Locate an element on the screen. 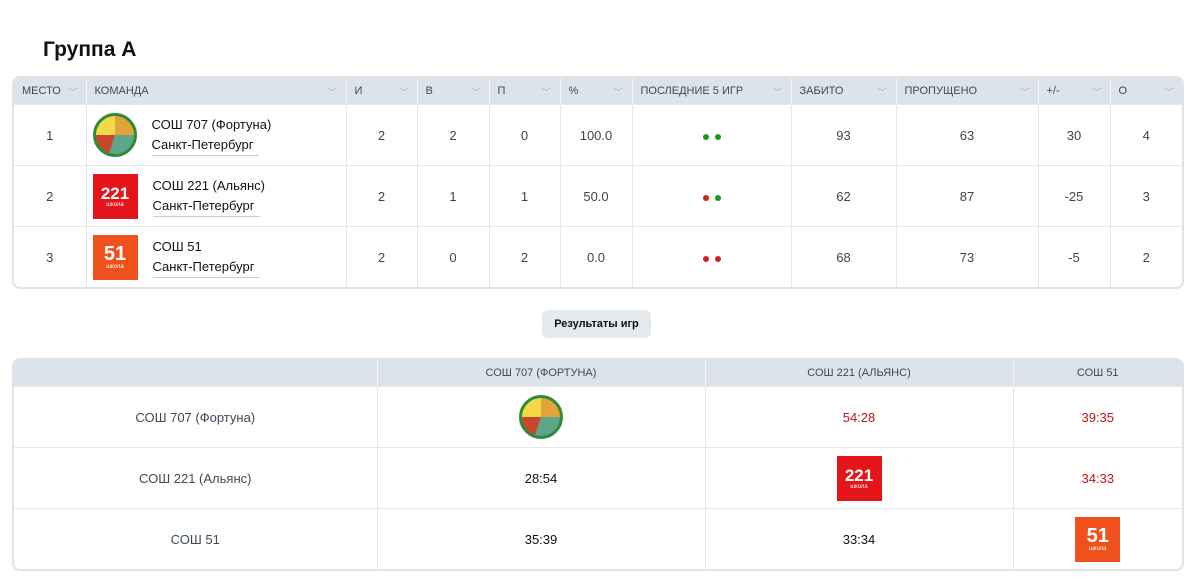 This screenshot has width=1198, height=581. score-cell: 39:35 is located at coordinates (1097, 417).